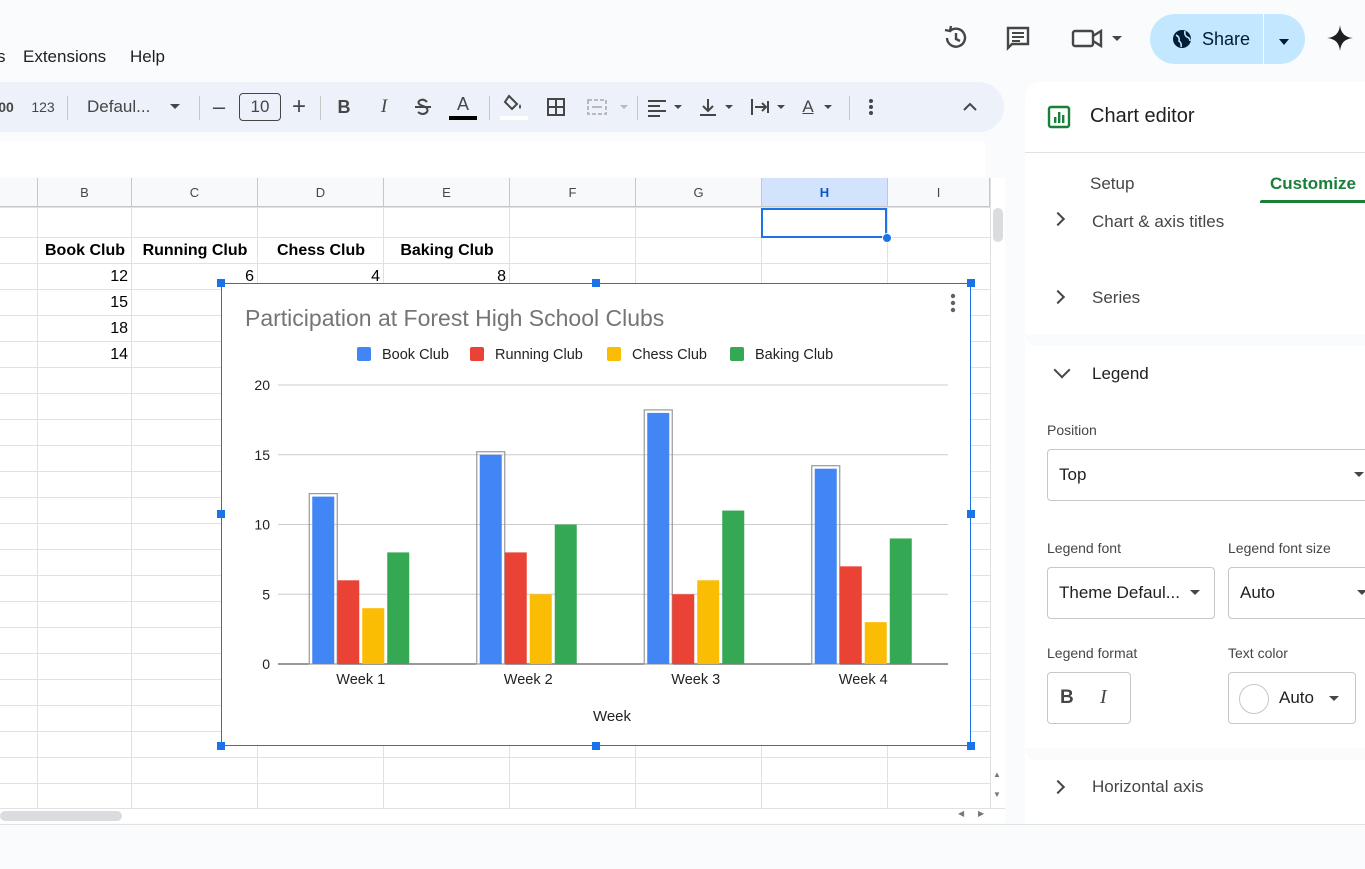 This screenshot has width=1365, height=869. I want to click on collapse-toolbar-icon, so click(970, 107).